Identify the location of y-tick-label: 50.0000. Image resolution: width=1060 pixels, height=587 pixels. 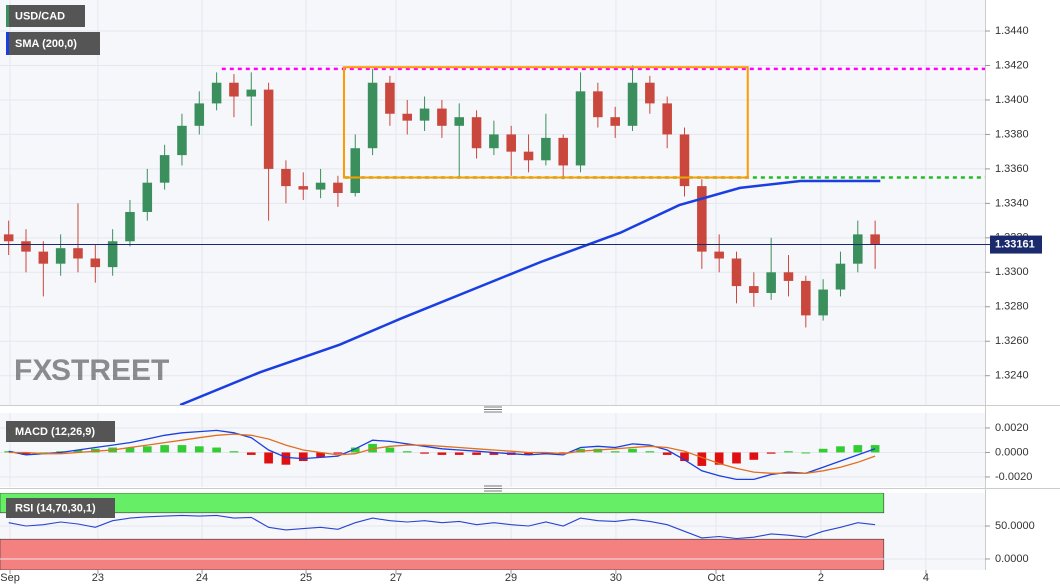
(1015, 526).